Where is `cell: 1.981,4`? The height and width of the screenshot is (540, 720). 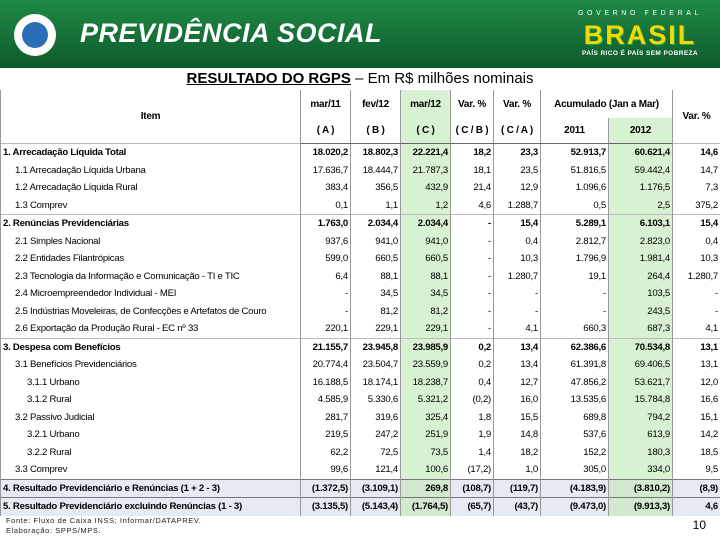
cell: 1.981,4 is located at coordinates (640, 259).